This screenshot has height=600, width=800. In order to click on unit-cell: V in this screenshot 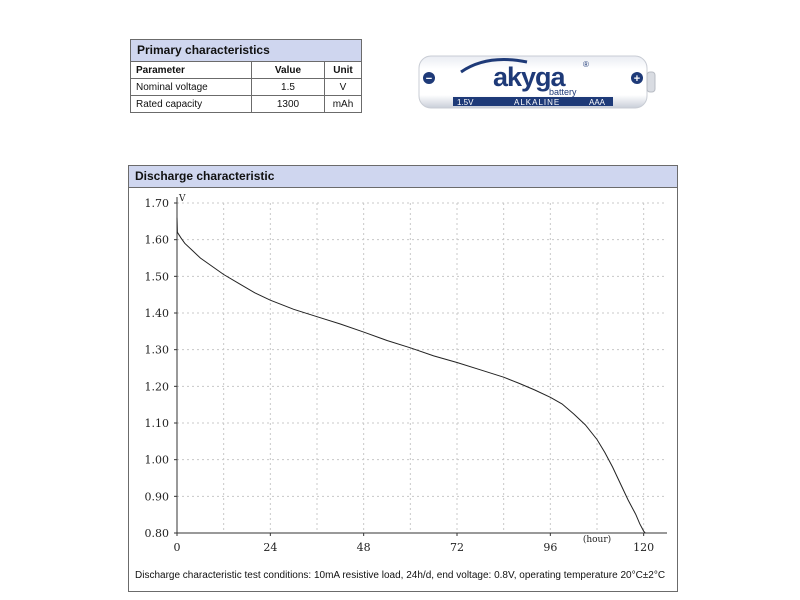, I will do `click(342, 87)`.